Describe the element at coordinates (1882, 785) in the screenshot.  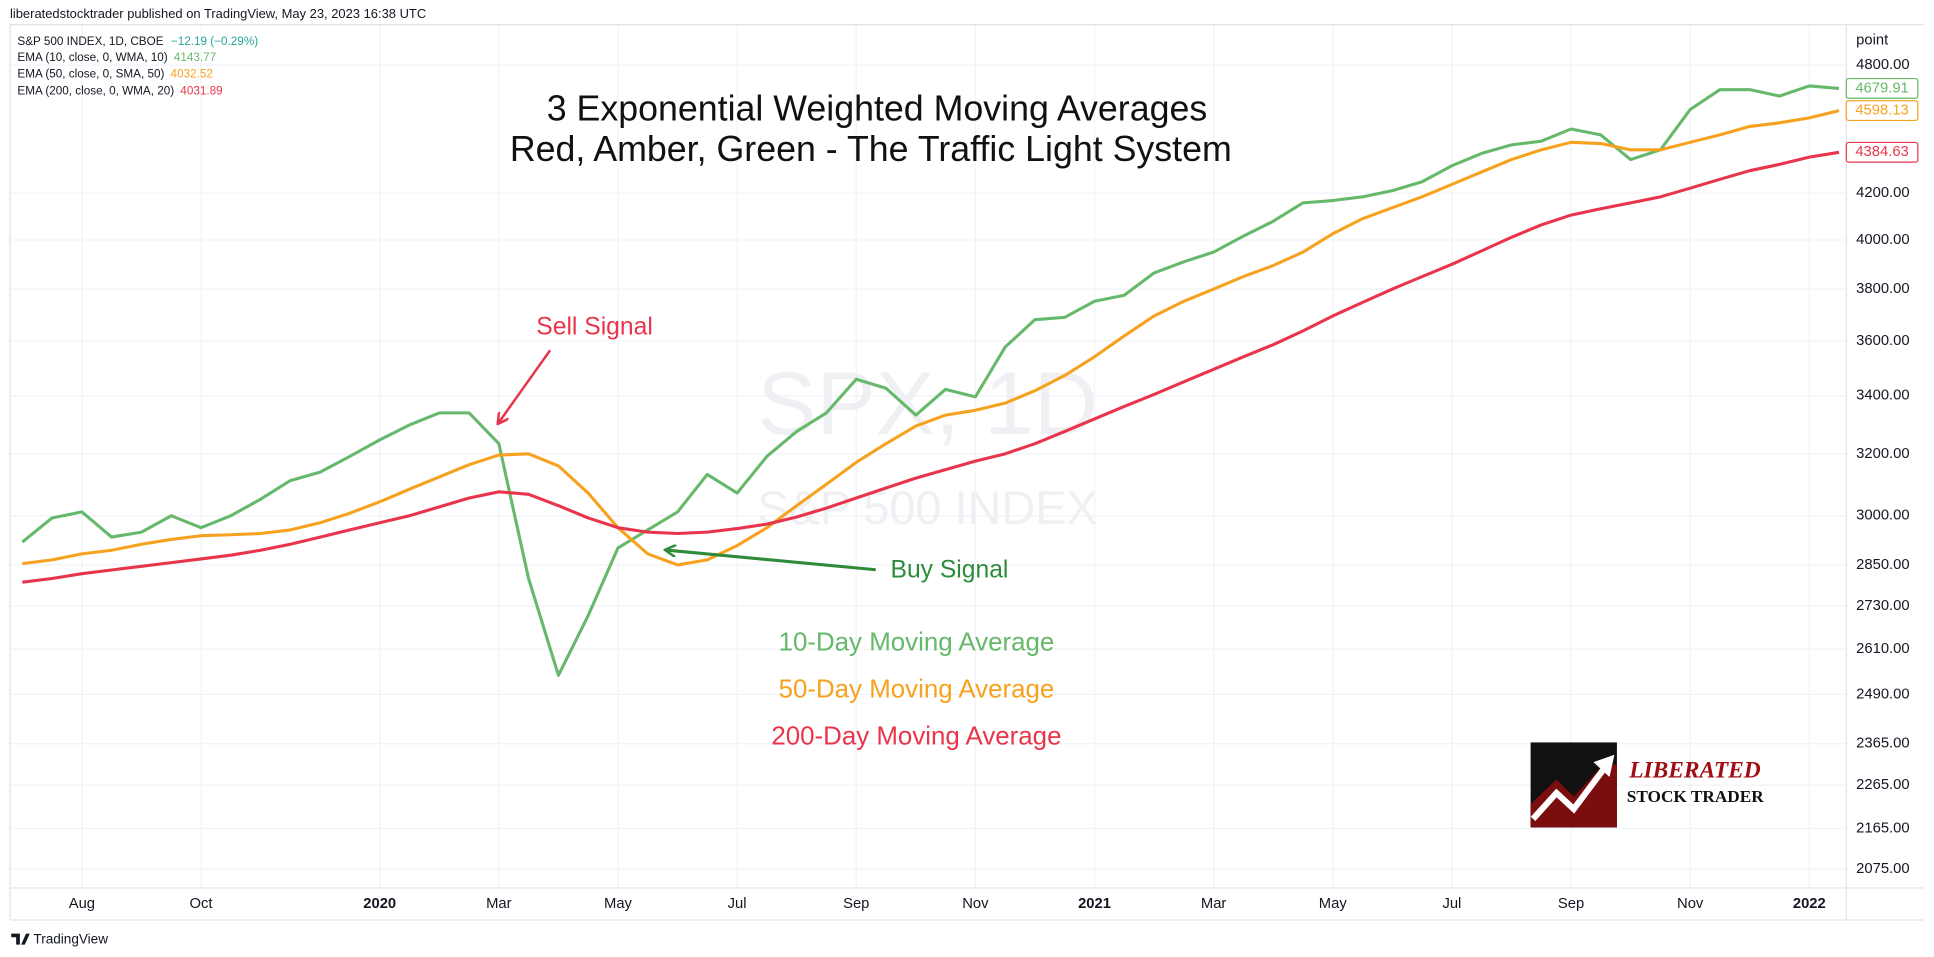
I see `y-tick-label: 2265.00` at that location.